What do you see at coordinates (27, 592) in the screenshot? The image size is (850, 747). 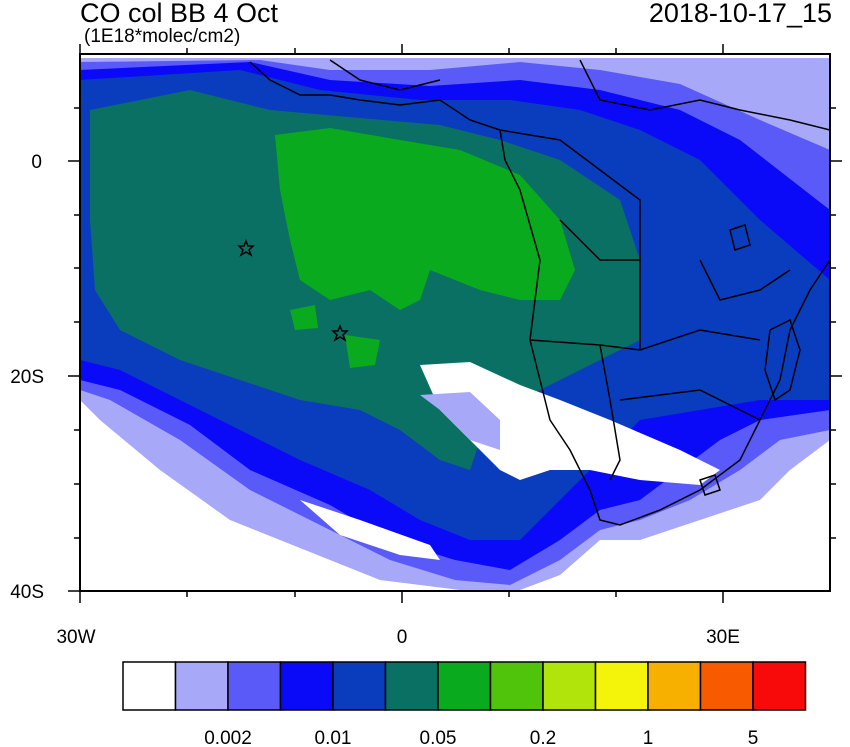 I see `lat-tick-label: 40S` at bounding box center [27, 592].